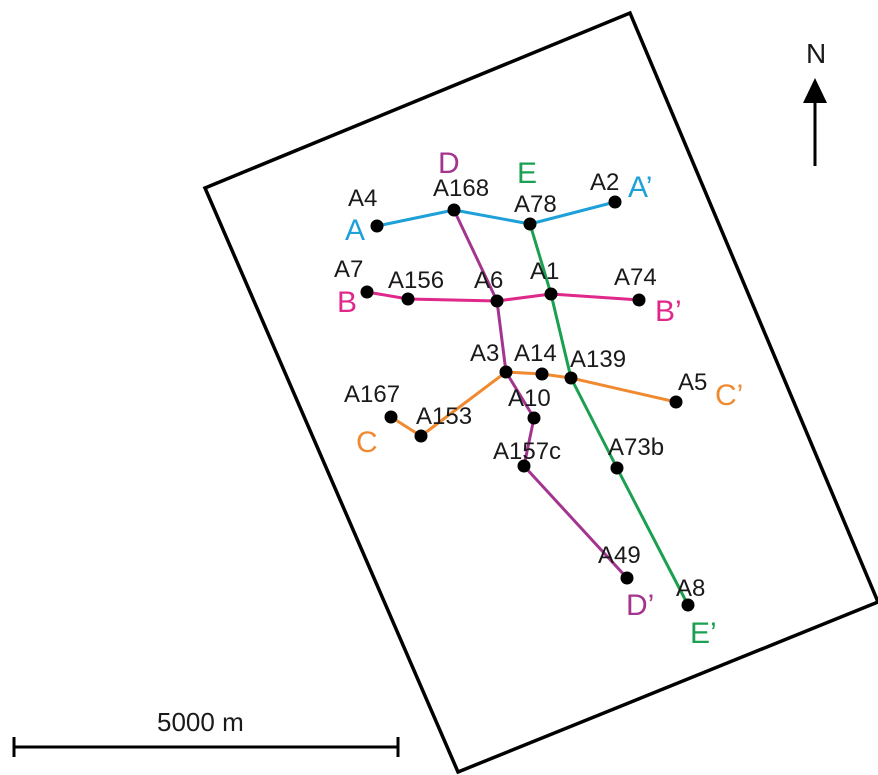 This screenshot has width=878, height=775. What do you see at coordinates (571, 378) in the screenshot?
I see `well-point-a139` at bounding box center [571, 378].